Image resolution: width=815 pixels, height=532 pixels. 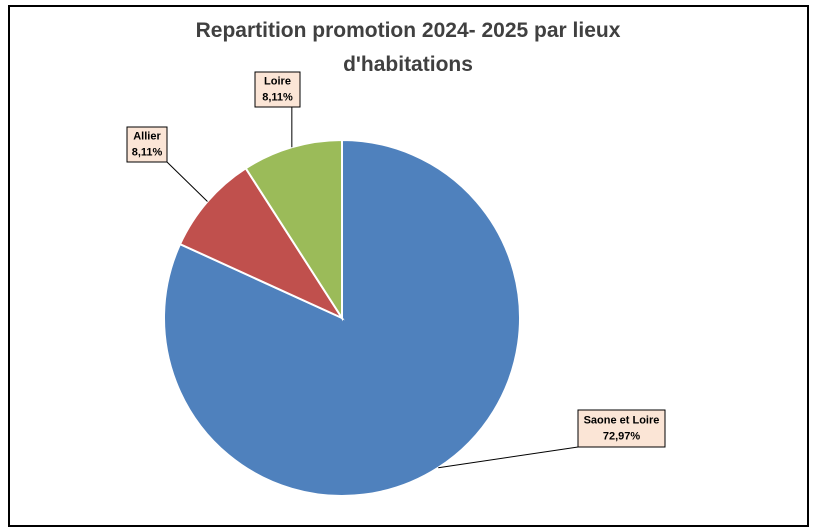 What do you see at coordinates (277, 81) in the screenshot?
I see `category-label: Loire` at bounding box center [277, 81].